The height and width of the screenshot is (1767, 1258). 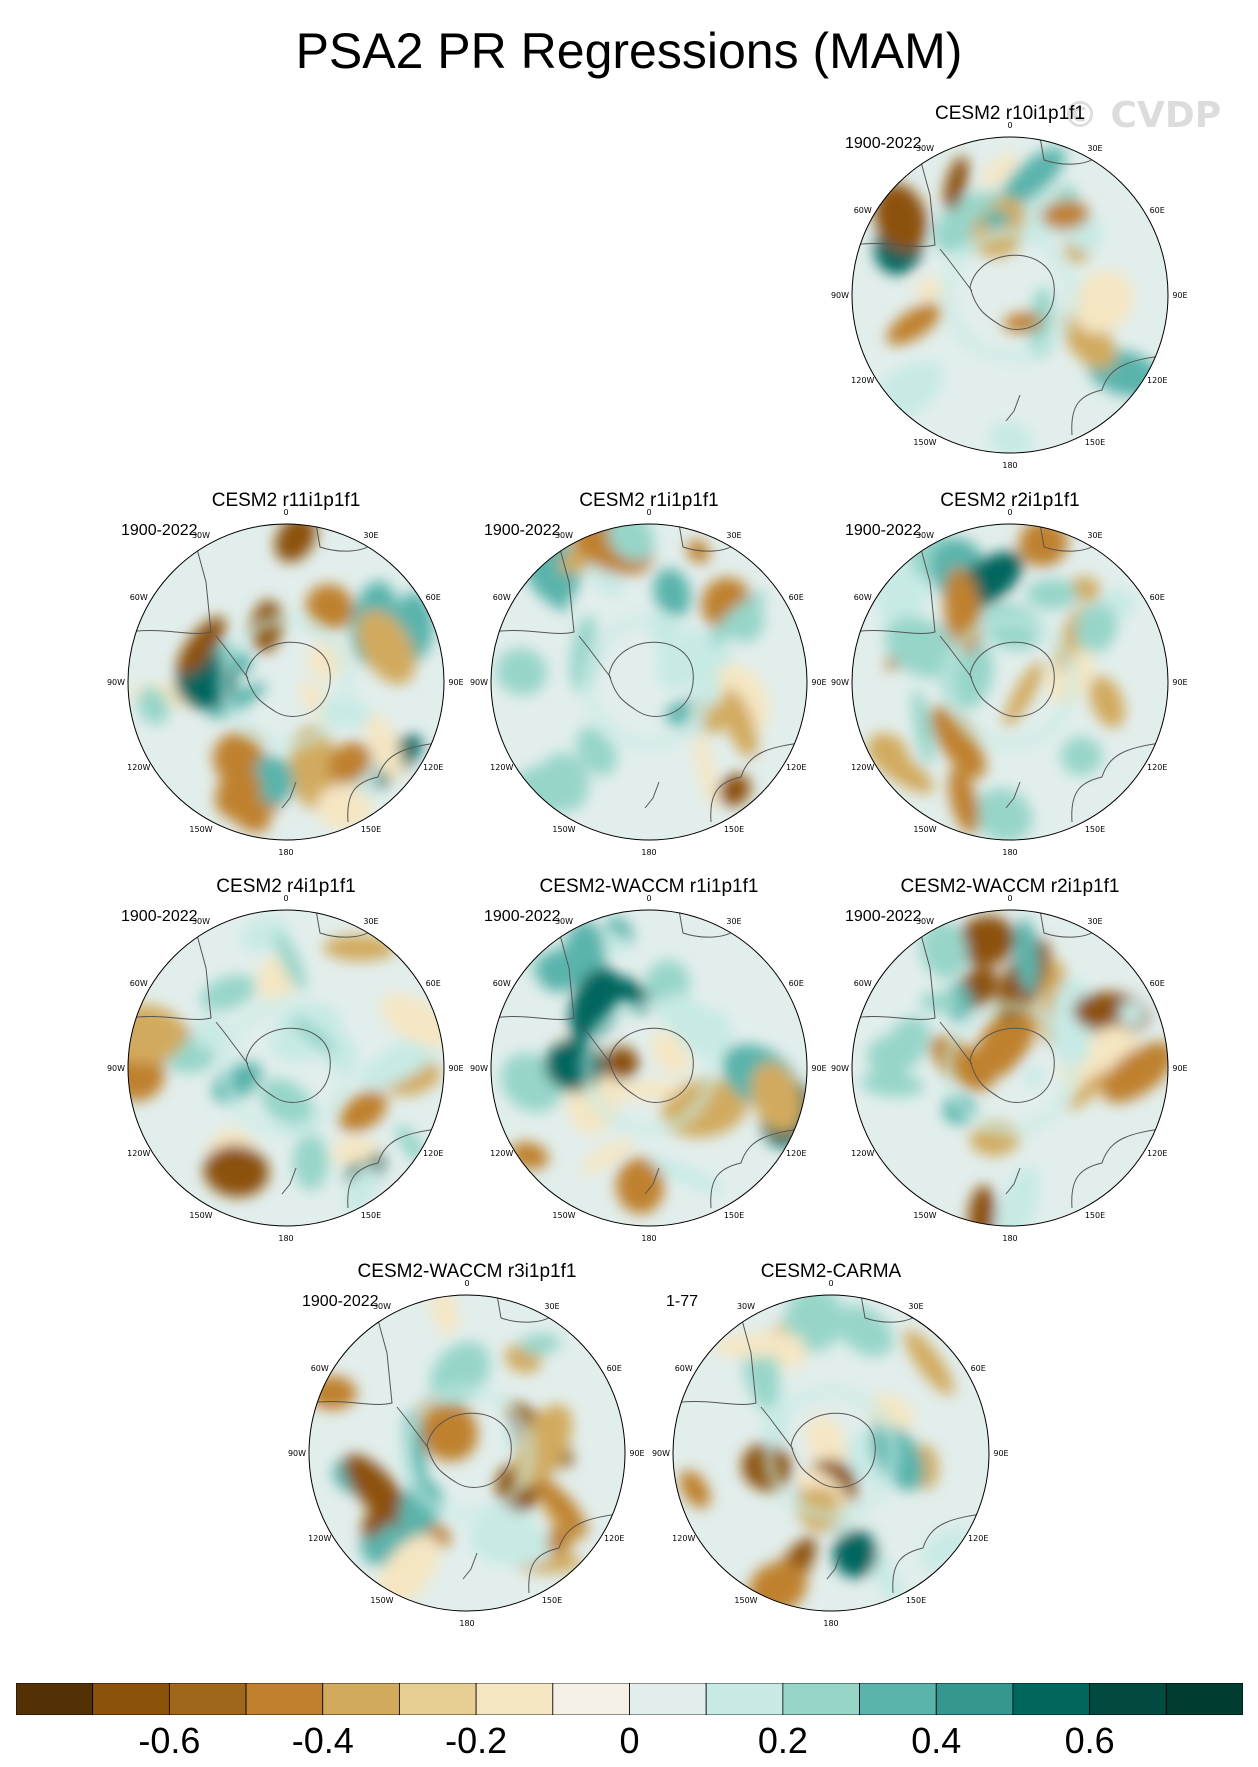 What do you see at coordinates (286, 886) in the screenshot?
I see `panel-title: CESM2 r4i1p1f1` at bounding box center [286, 886].